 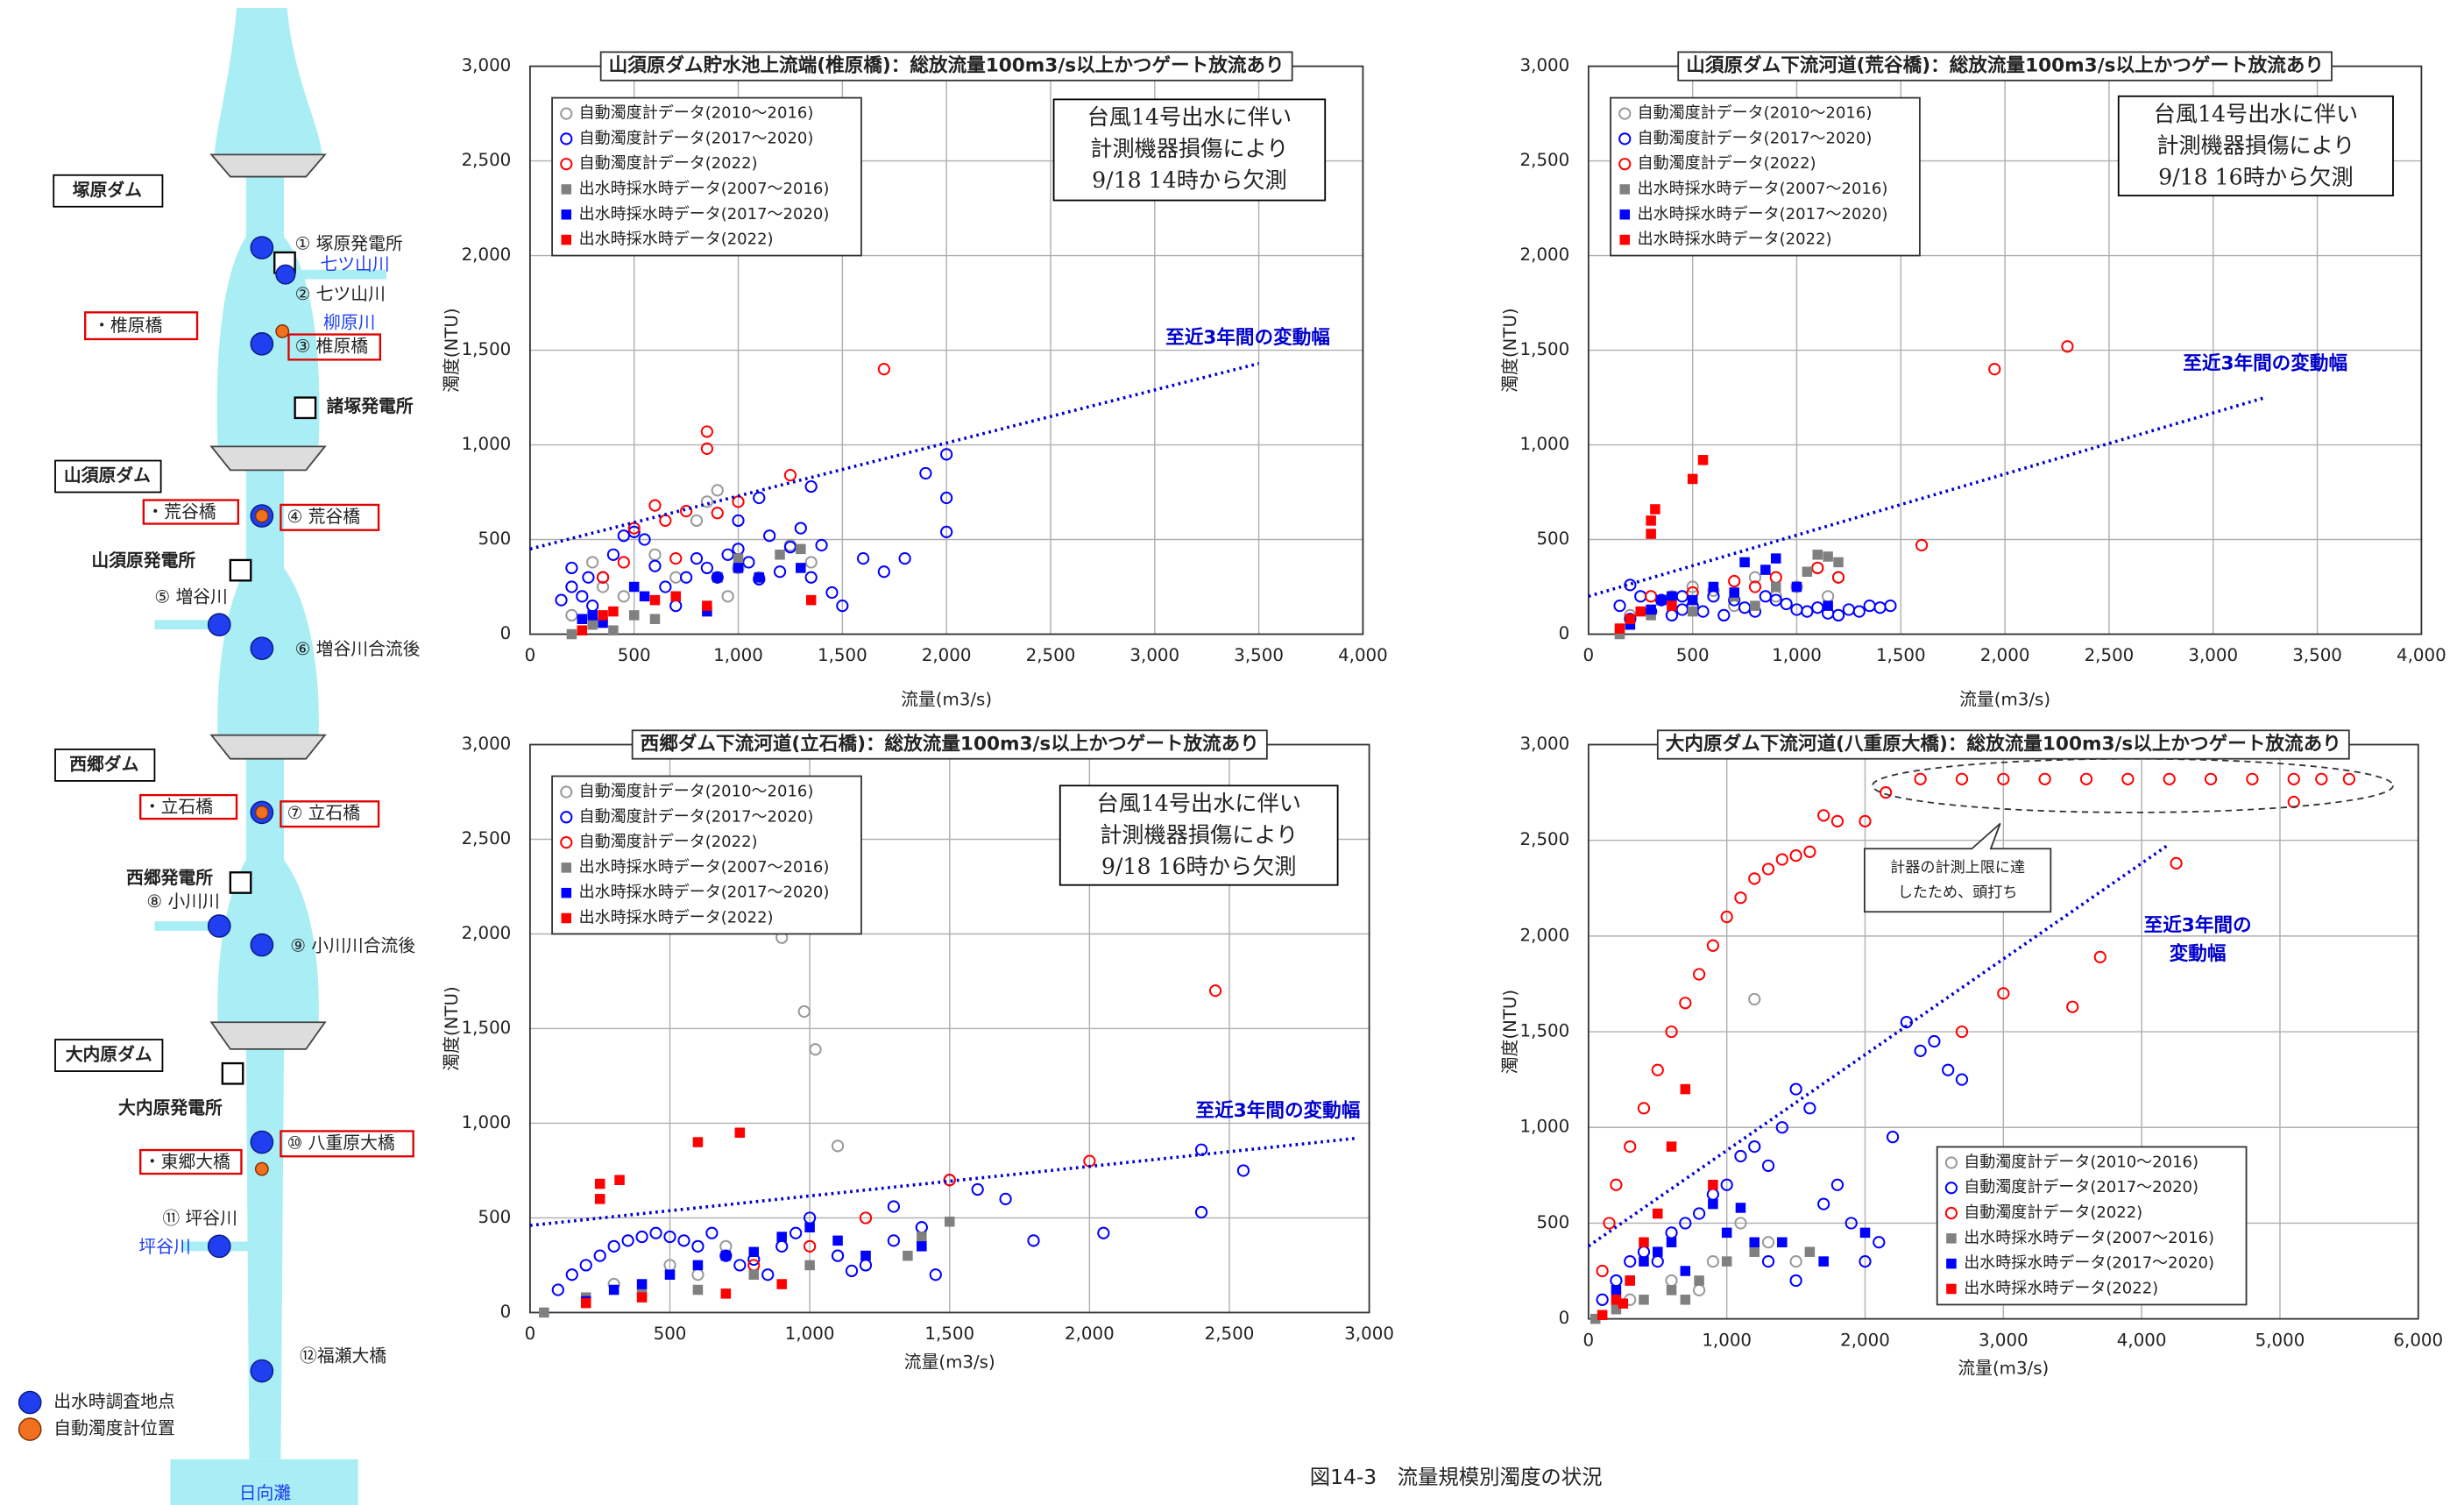 I want to click on station-label: ⑩ 八重原大橋, so click(x=341, y=1142).